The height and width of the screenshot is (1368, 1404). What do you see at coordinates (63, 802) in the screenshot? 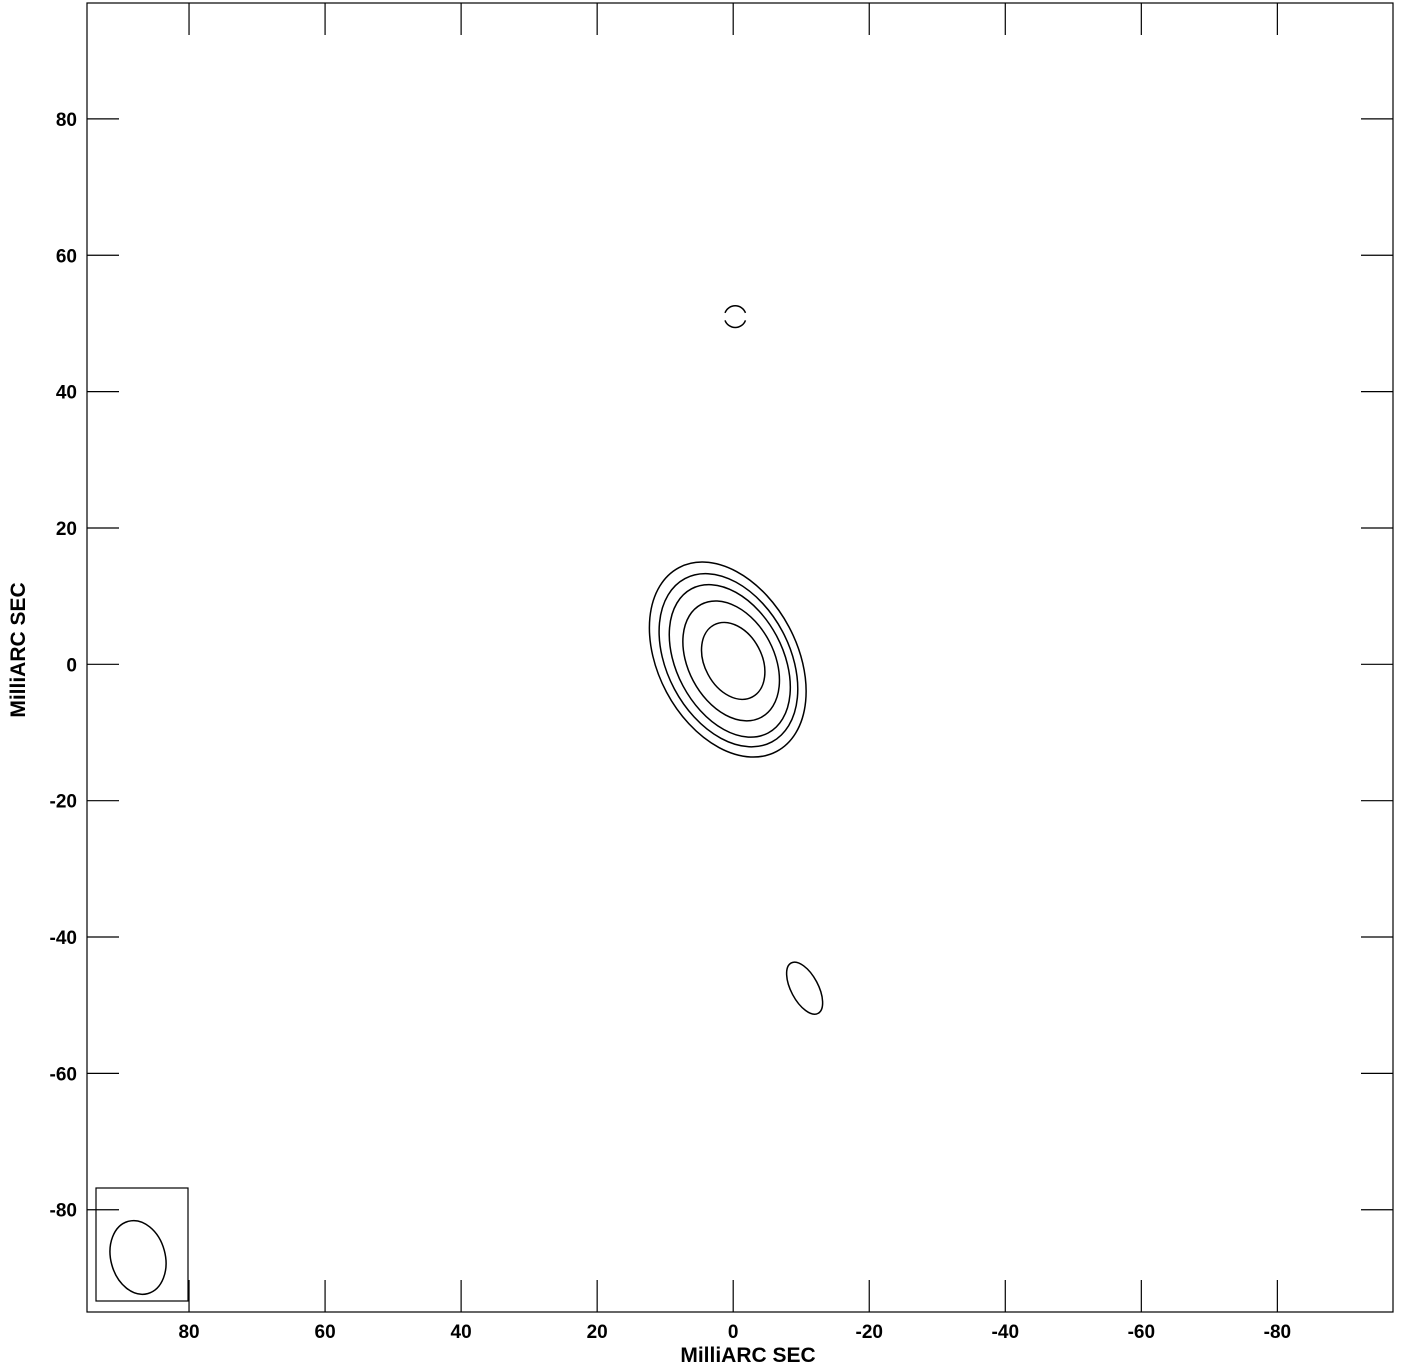
I see `y-tick-label: -20` at bounding box center [63, 802].